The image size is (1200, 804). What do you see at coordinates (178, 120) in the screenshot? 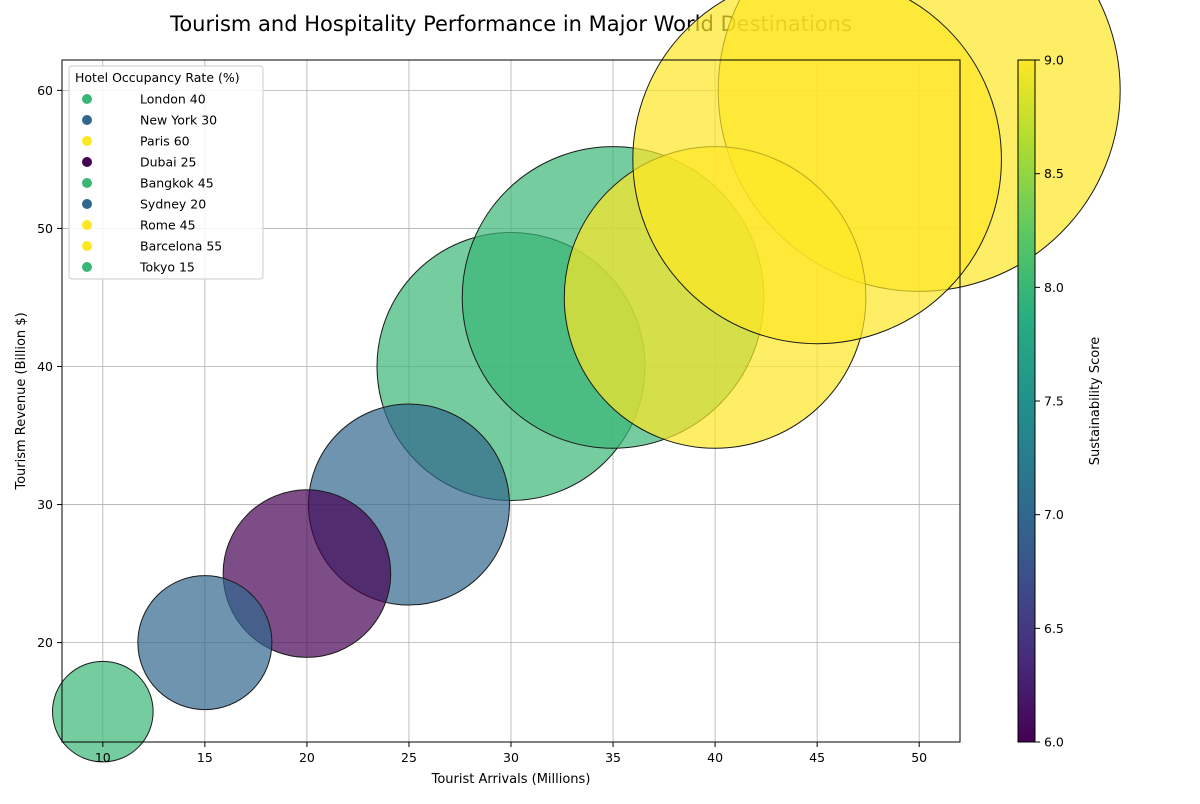
I see `legend-entry-label: New York 30` at bounding box center [178, 120].